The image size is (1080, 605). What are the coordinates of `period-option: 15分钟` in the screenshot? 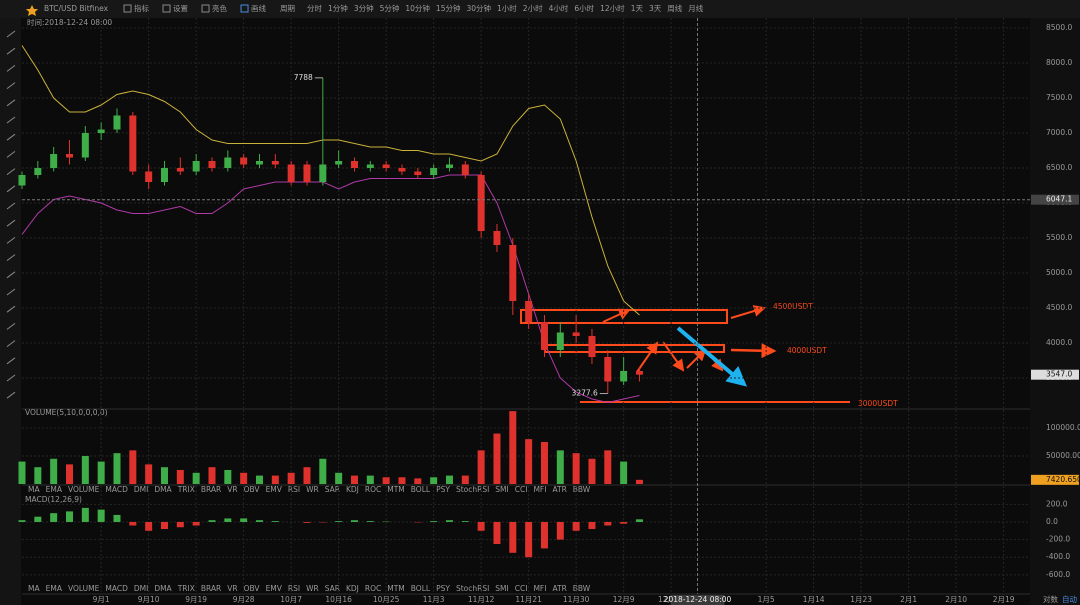 It's located at (448, 8).